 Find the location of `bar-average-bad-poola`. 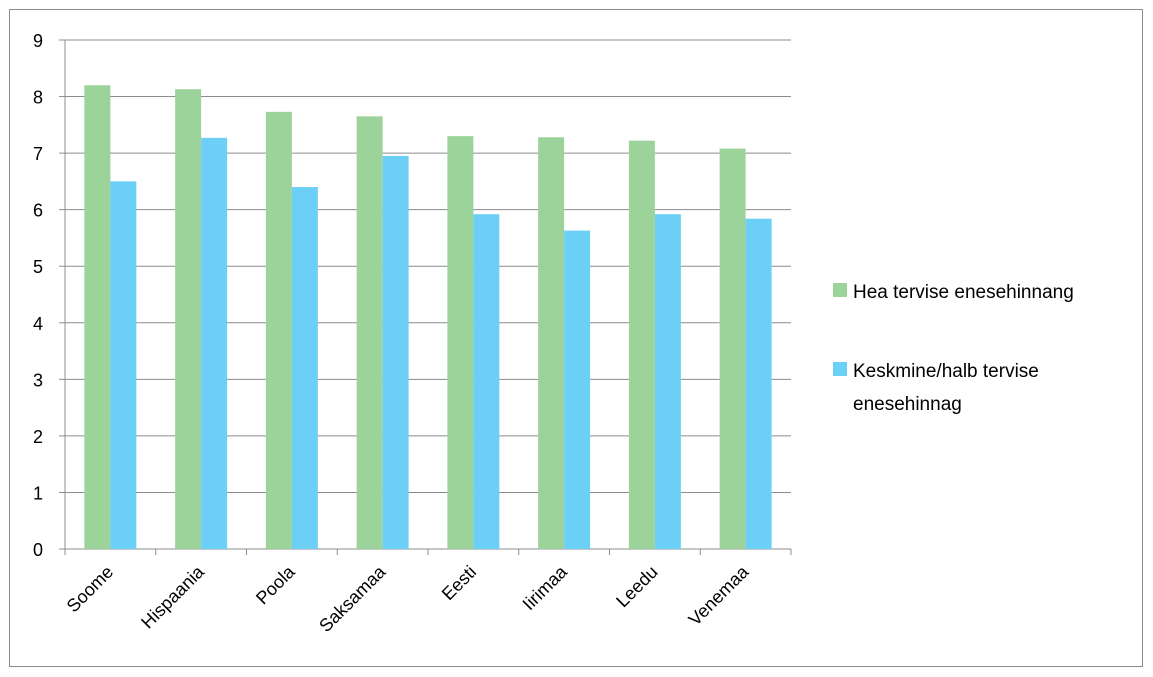

bar-average-bad-poola is located at coordinates (304, 368).